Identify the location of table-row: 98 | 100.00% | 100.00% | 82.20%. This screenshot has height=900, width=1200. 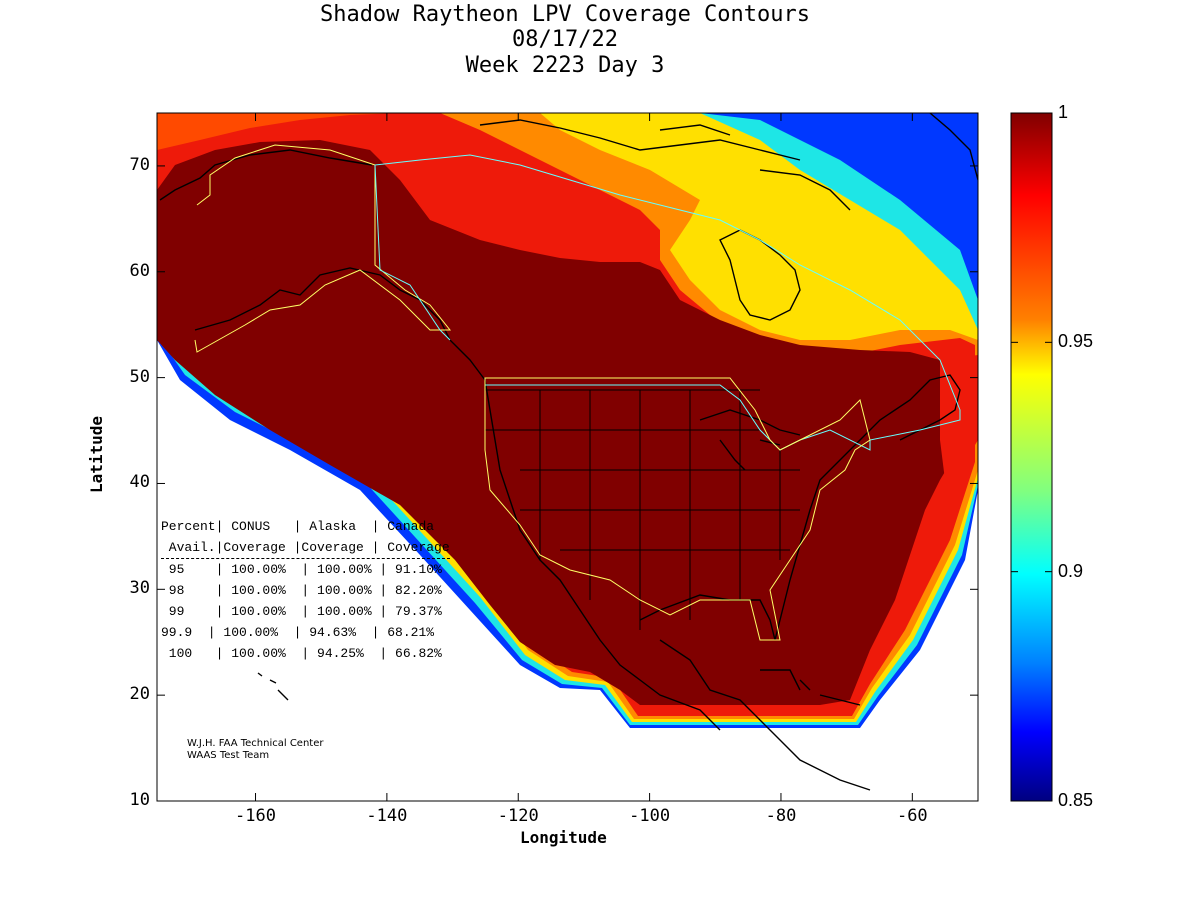
(301, 590).